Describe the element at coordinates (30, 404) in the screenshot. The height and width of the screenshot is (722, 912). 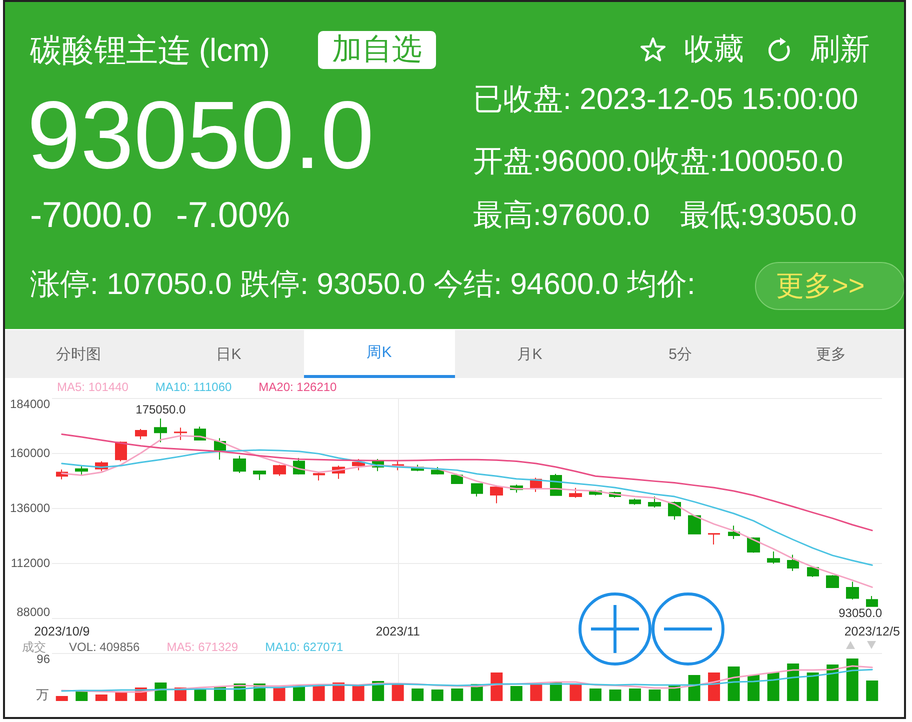
I see `y-tick-label: 184000` at that location.